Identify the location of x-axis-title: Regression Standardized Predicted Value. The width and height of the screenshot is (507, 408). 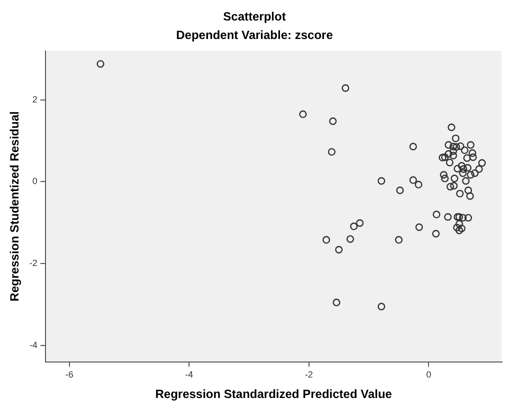
(273, 394).